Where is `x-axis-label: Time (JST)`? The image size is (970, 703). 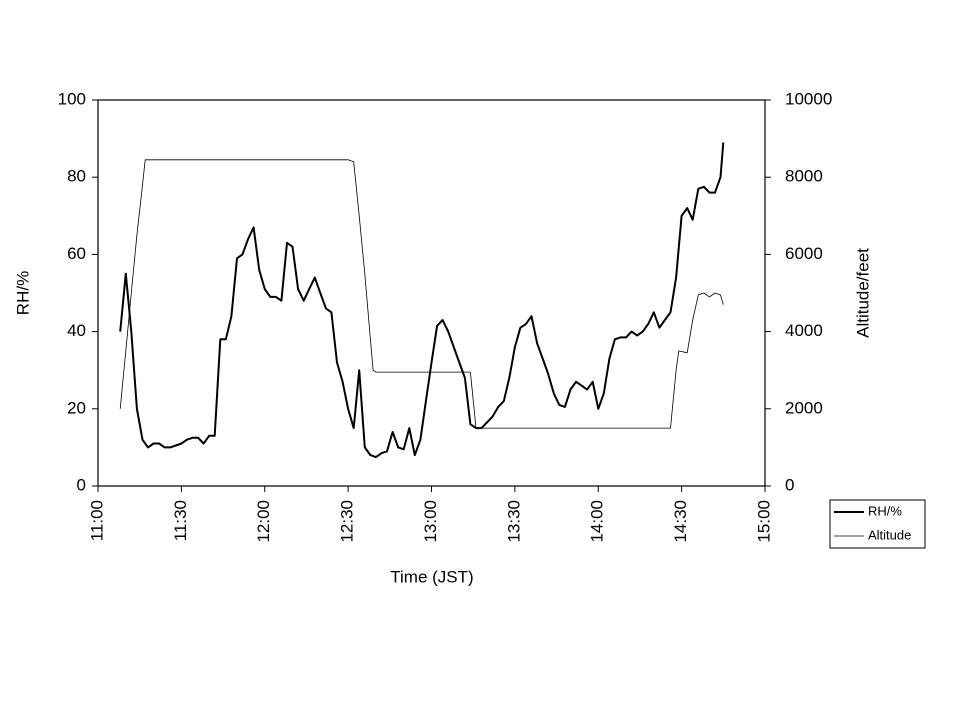 x-axis-label: Time (JST) is located at coordinates (431, 576).